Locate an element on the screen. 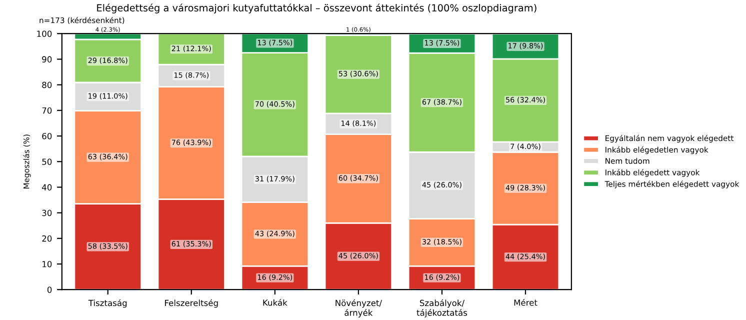 The width and height of the screenshot is (746, 320). y-tick-label: 100 is located at coordinates (44, 33).